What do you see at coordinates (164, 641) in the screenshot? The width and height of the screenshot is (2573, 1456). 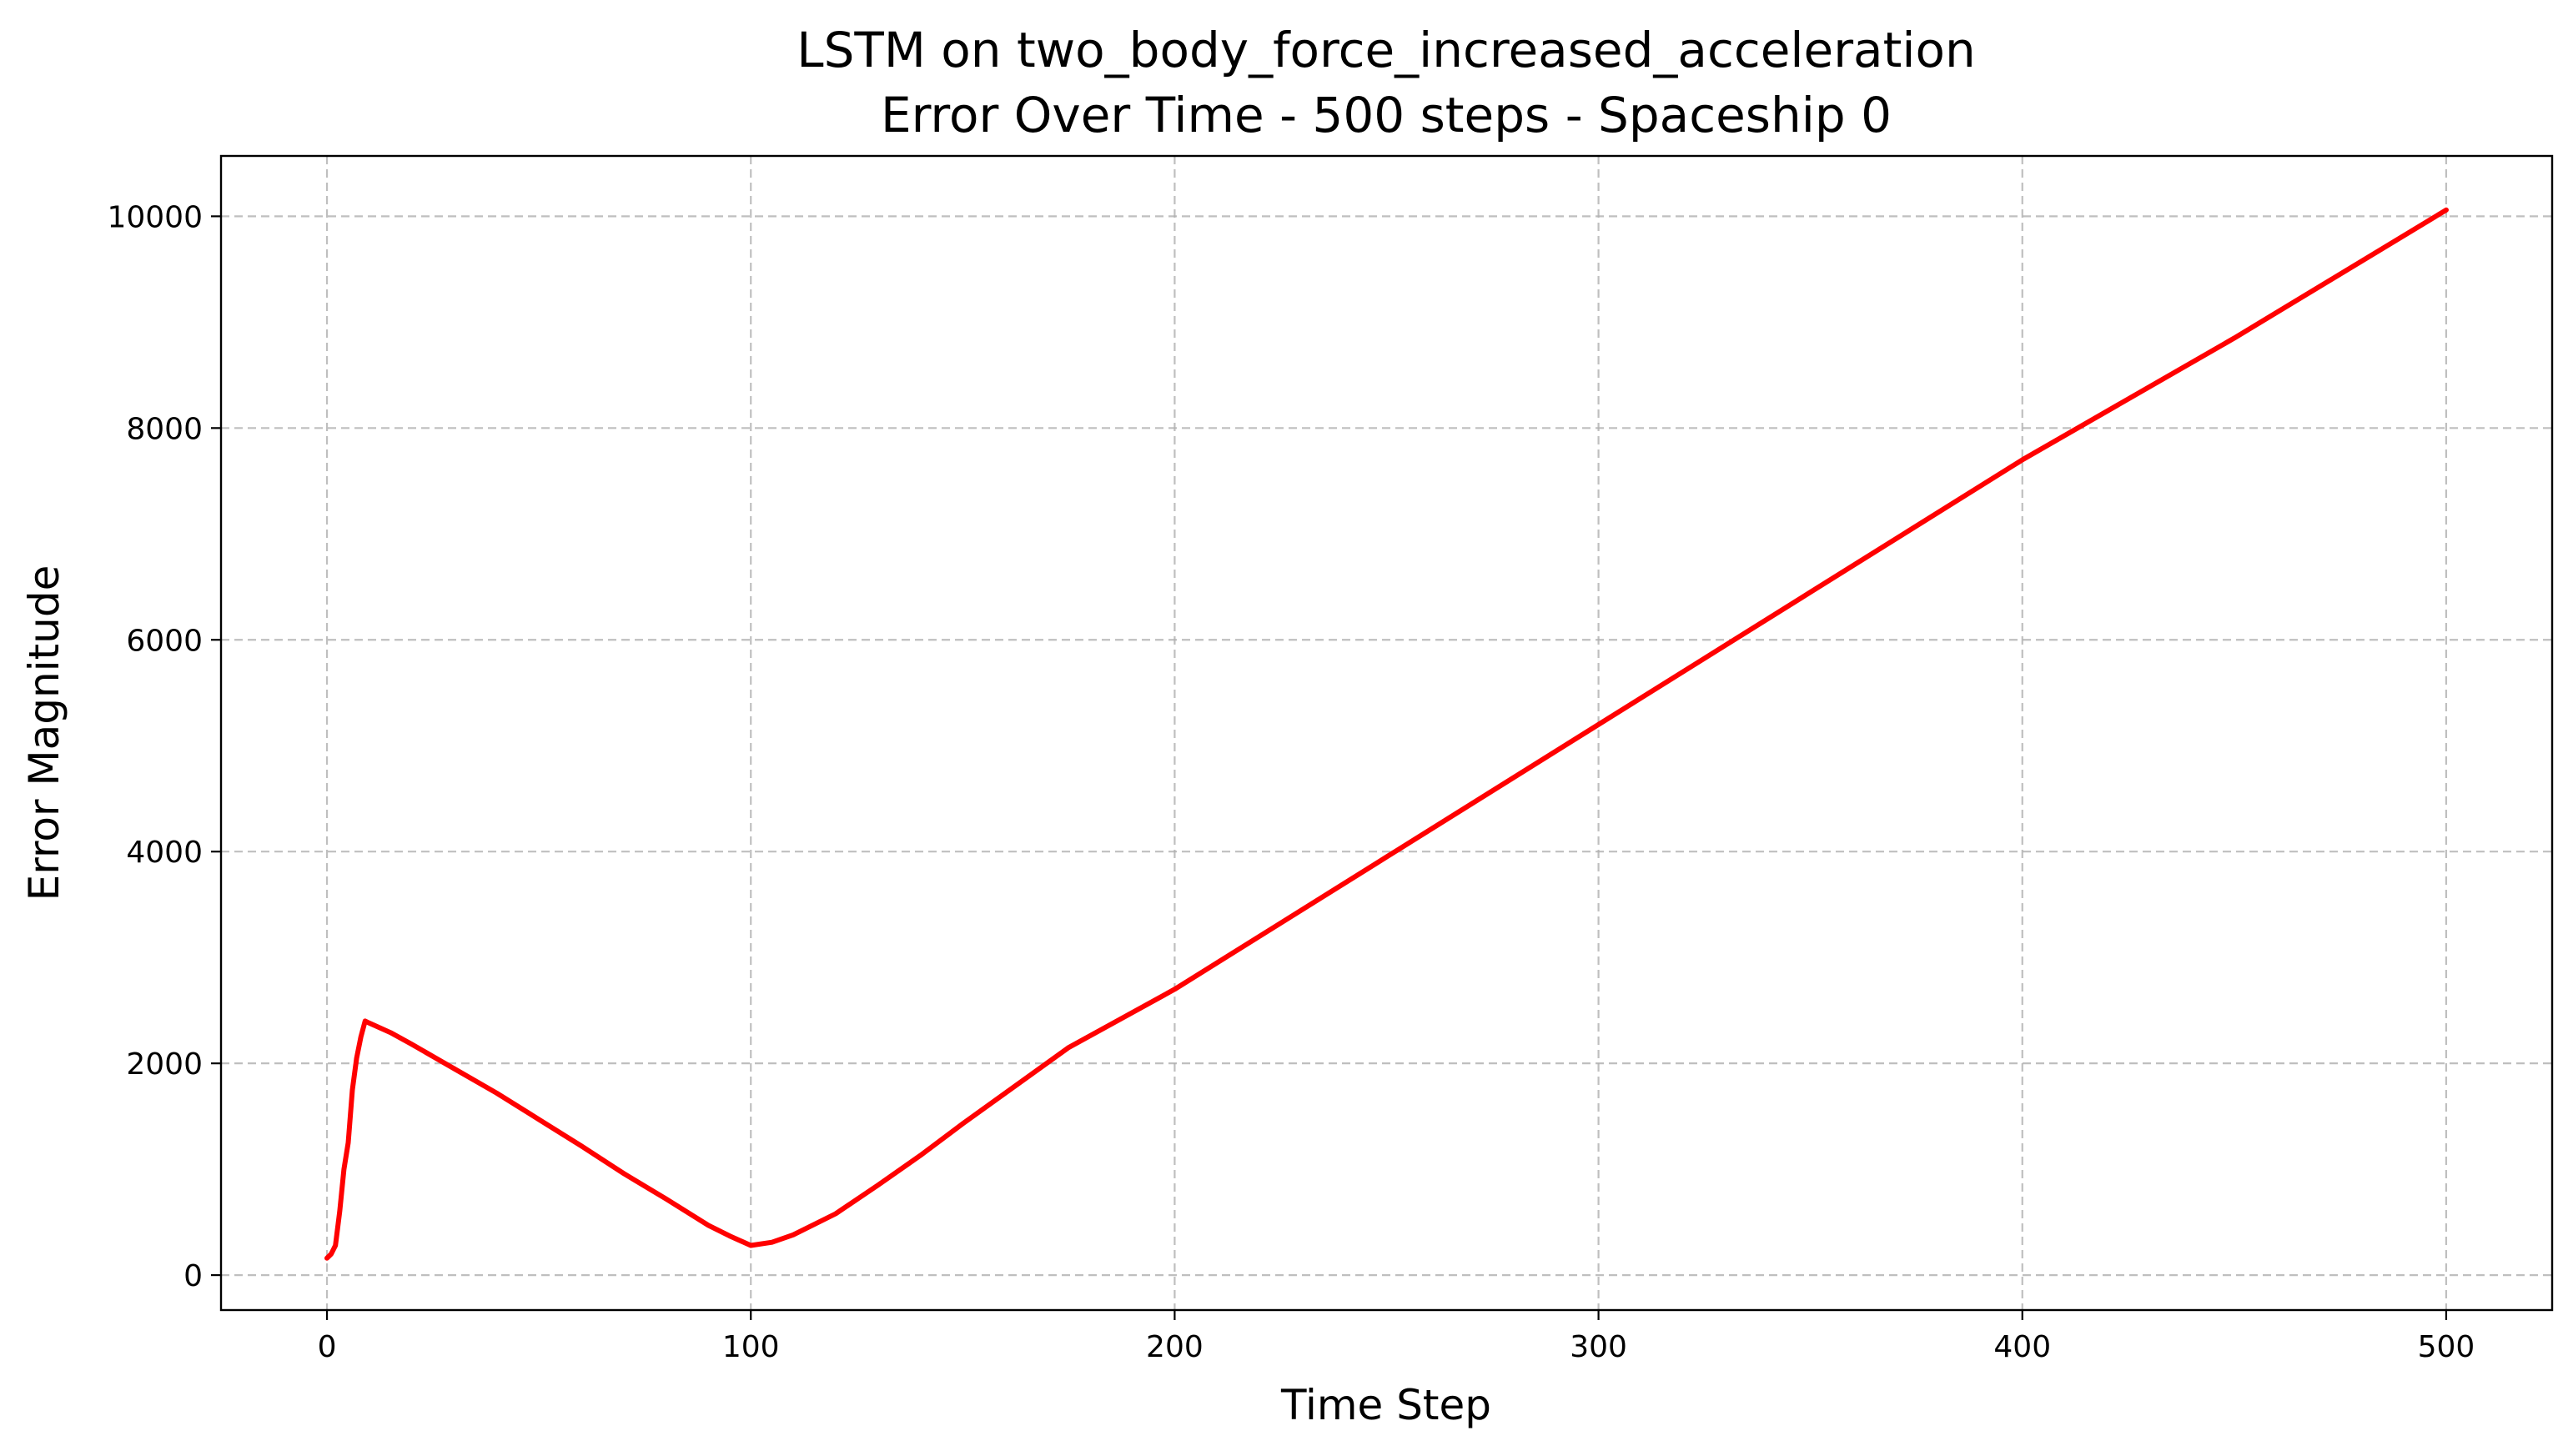 I see `y-tick-label: 6000` at bounding box center [164, 641].